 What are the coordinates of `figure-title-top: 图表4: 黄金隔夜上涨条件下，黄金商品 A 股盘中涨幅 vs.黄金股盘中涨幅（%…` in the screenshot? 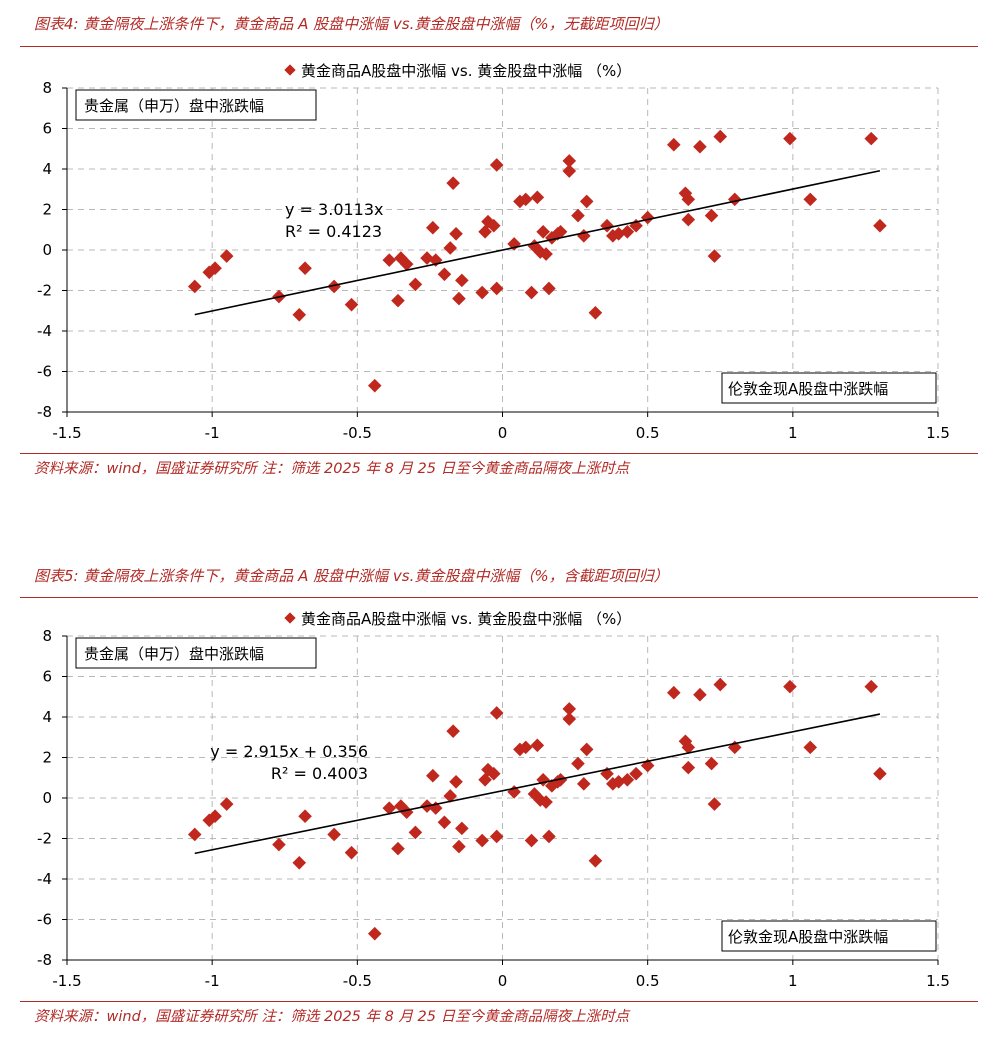 It's located at (351, 24).